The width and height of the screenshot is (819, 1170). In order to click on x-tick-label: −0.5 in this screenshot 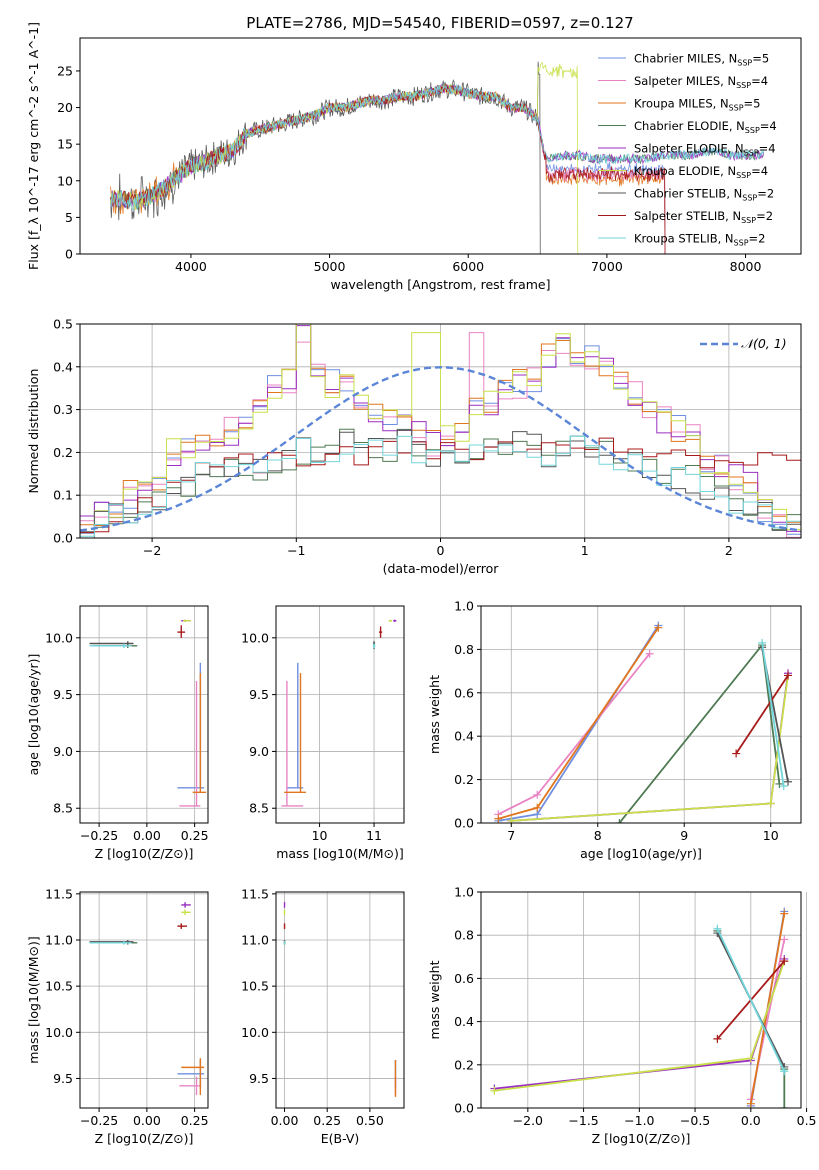, I will do `click(695, 1120)`.